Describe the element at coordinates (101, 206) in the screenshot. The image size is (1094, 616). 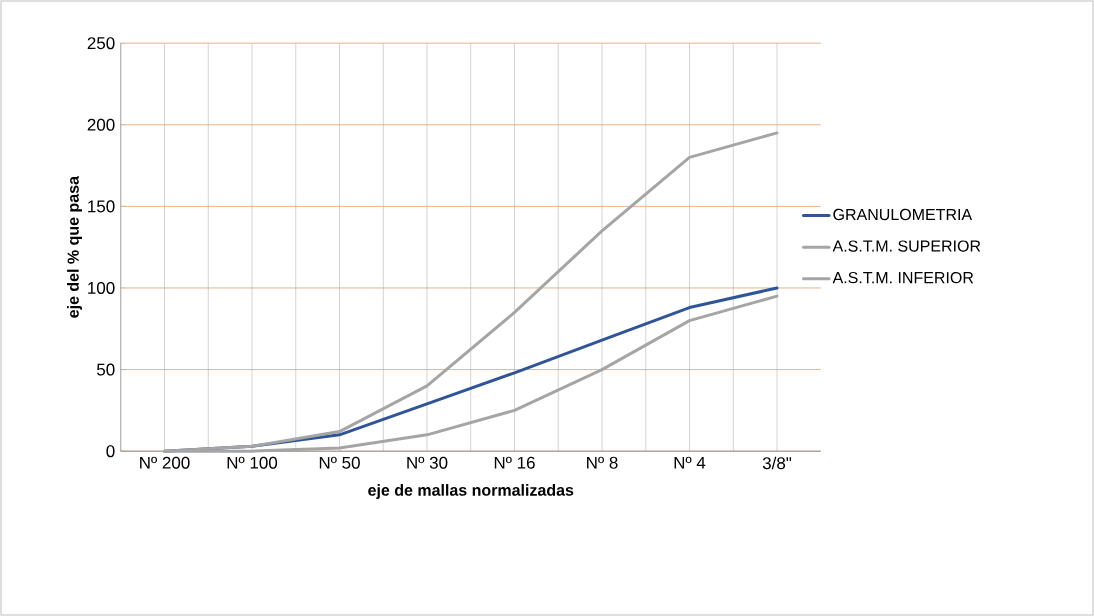
I see `y-tick-label: 150` at that location.